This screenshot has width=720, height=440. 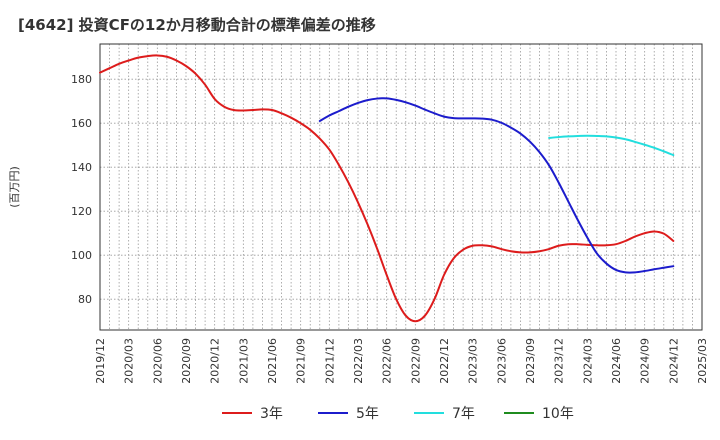 I want to click on y-tick-label: 180, so click(x=81, y=79).